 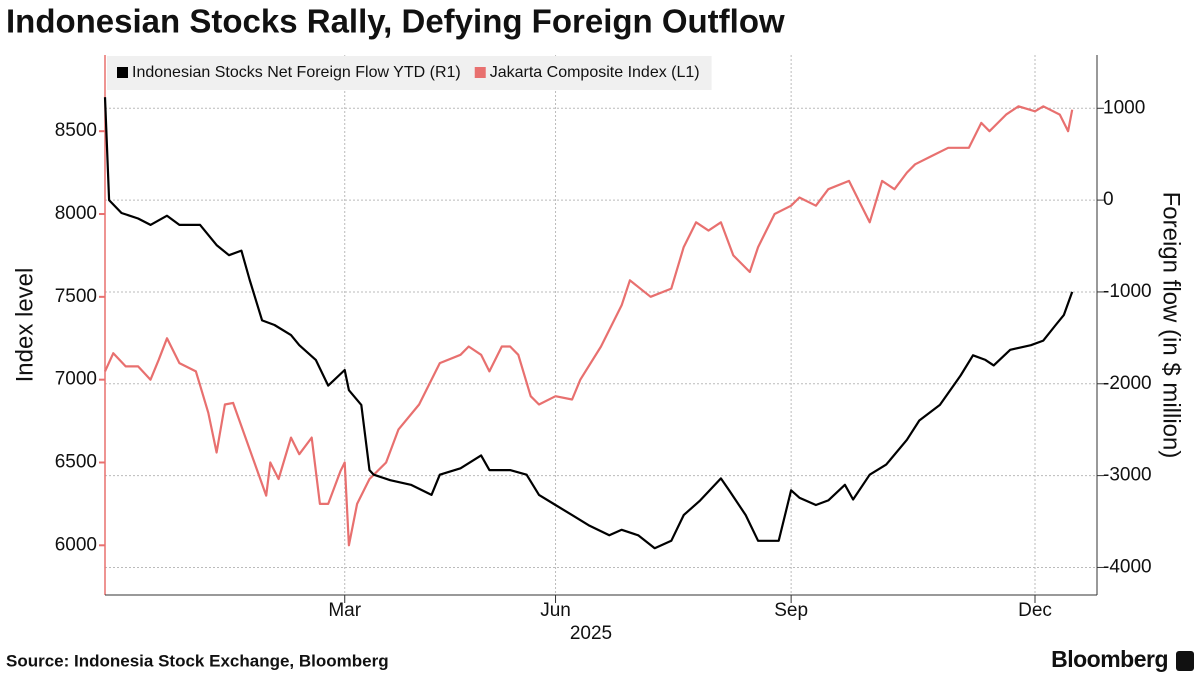 What do you see at coordinates (1127, 566) in the screenshot?
I see `y2-tick-label: -4000` at bounding box center [1127, 566].